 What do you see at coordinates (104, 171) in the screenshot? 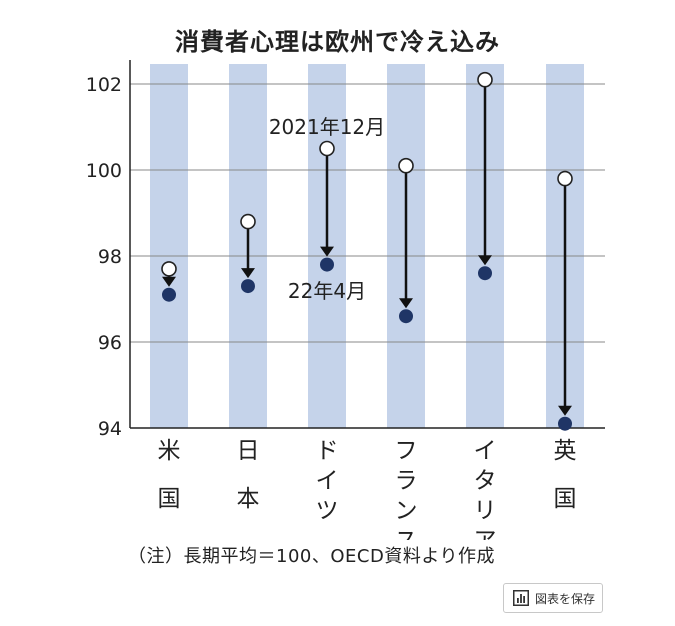
I see `y-tick-label: 100` at bounding box center [104, 171].